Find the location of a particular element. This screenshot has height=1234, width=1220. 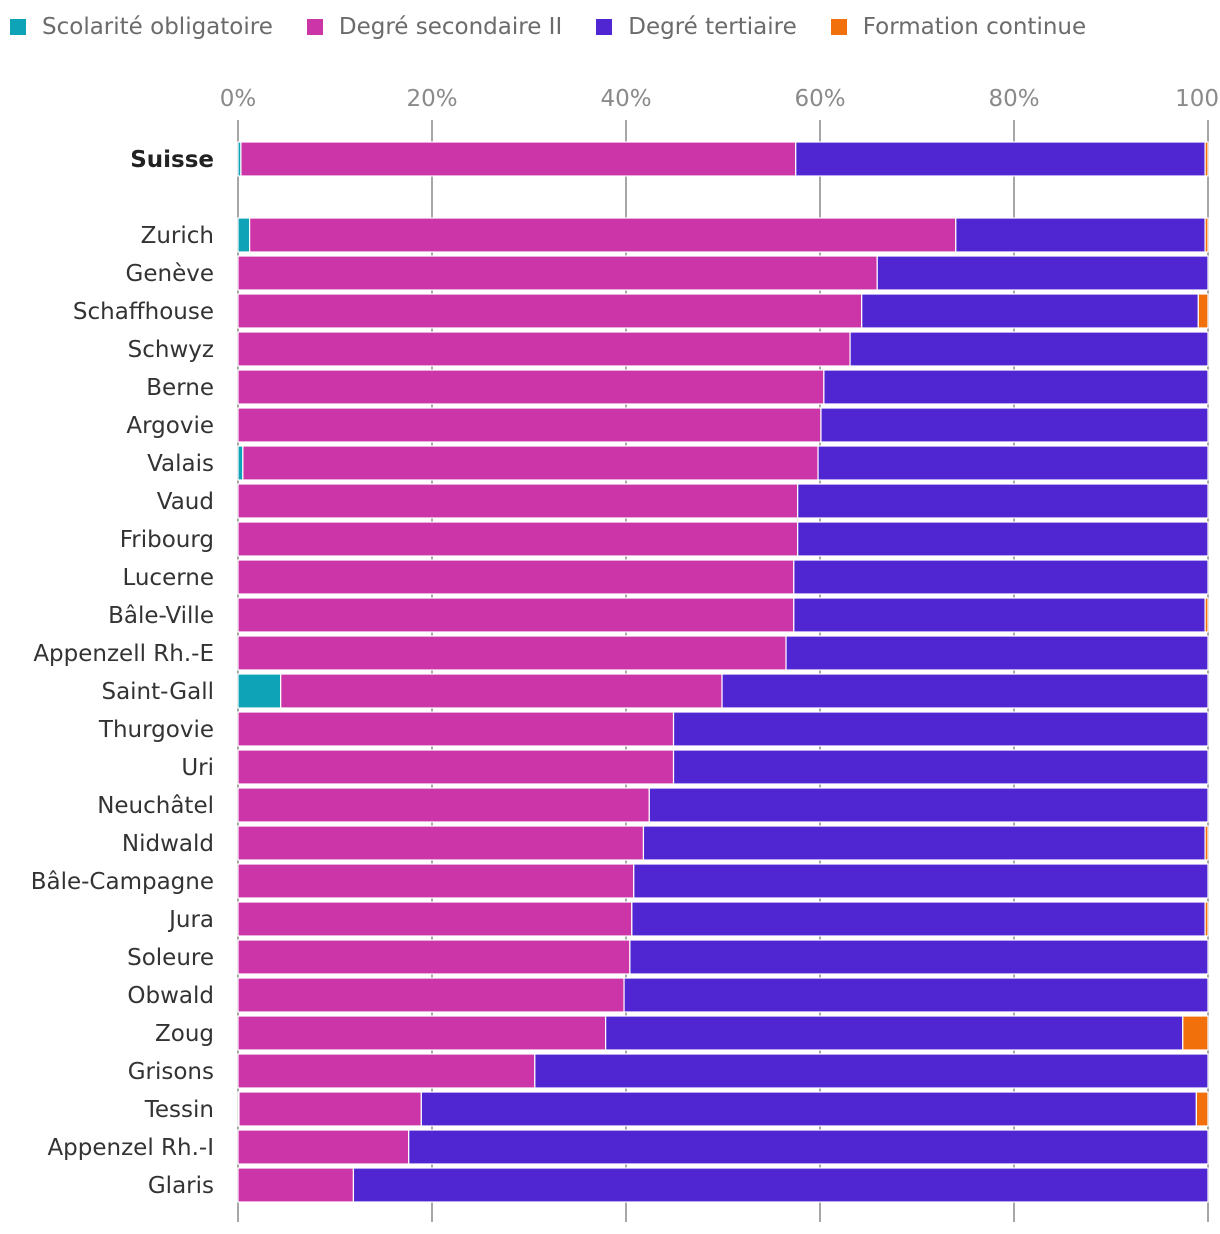

bar-segment-jura-degre-tertiaire is located at coordinates (918, 919).